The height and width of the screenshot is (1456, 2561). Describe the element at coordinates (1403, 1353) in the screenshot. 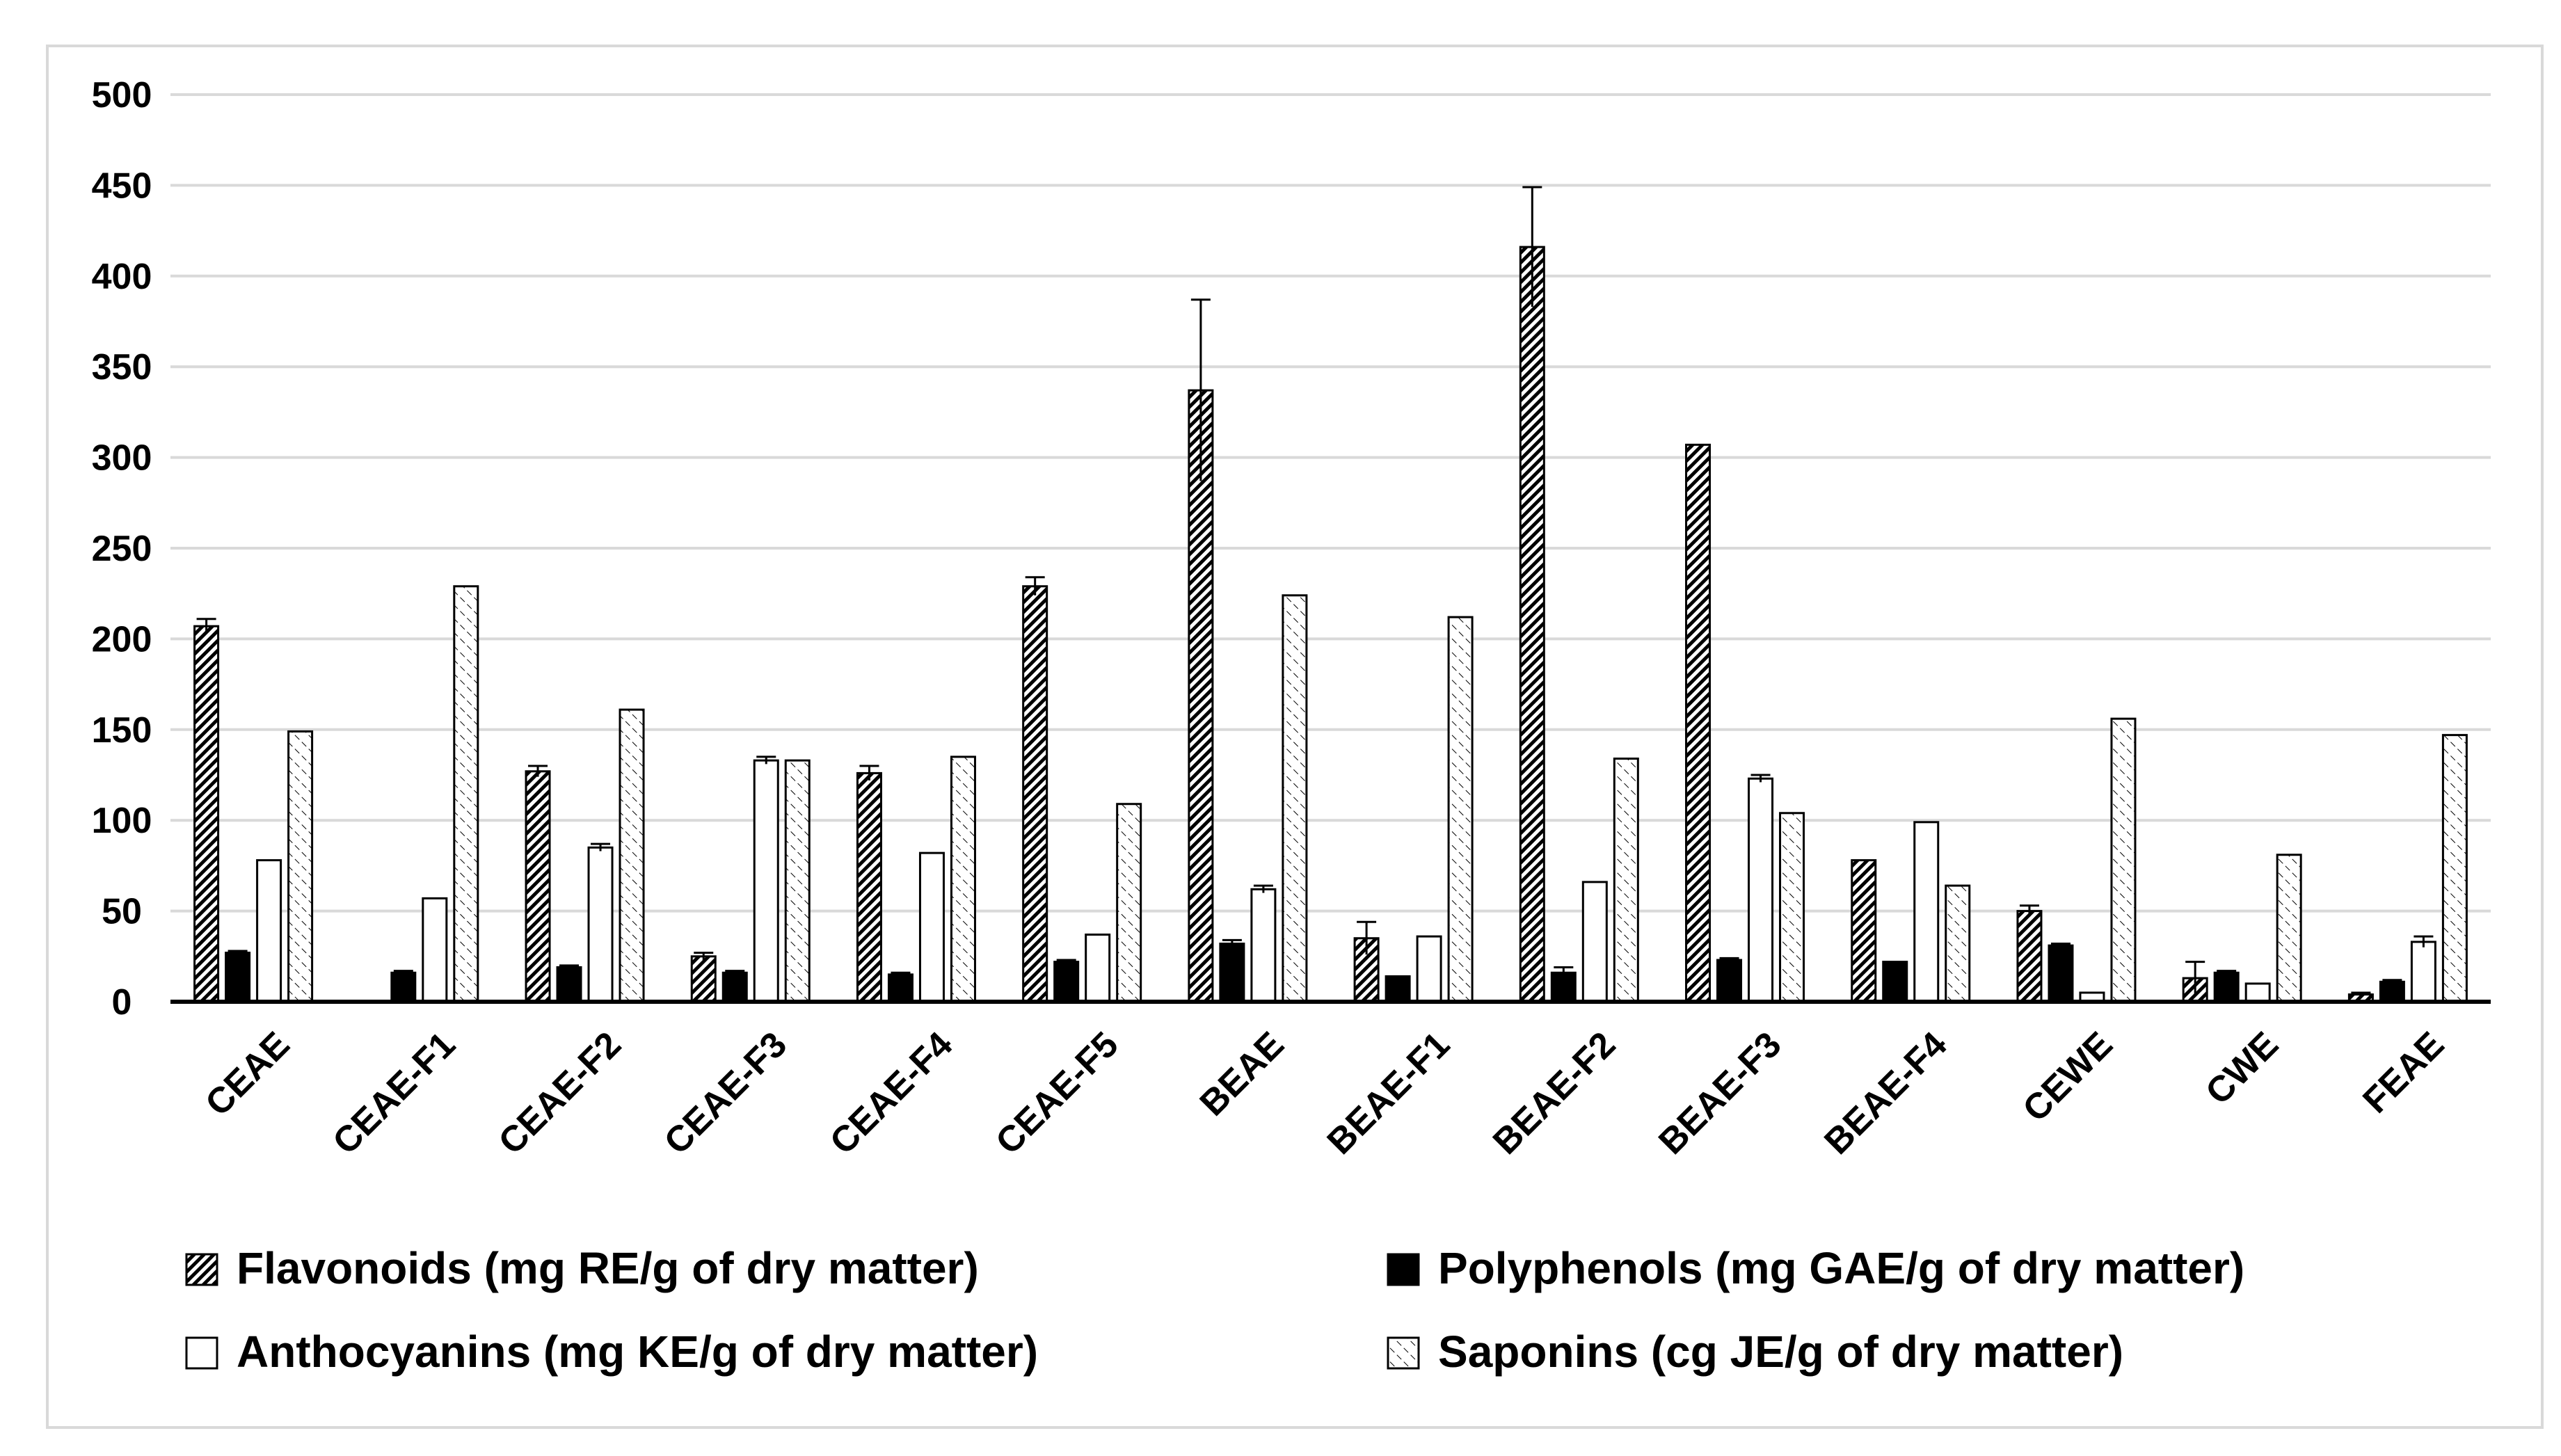

I see `legend-swatch-diag-sparse` at that location.